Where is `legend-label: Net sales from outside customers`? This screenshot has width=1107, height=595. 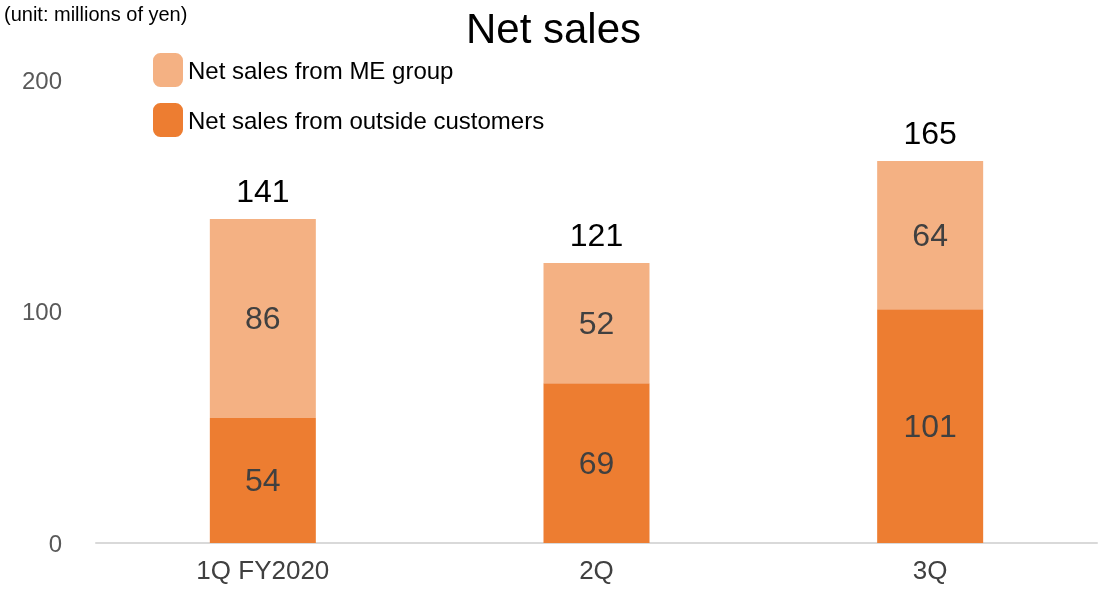 legend-label: Net sales from outside customers is located at coordinates (366, 120).